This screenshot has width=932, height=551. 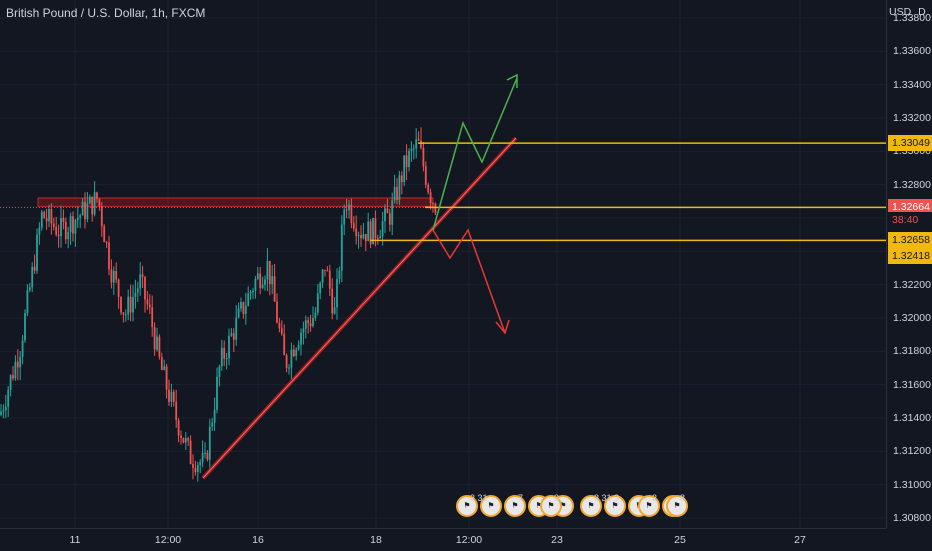 I want to click on currency-selector: USD D, so click(x=907, y=12).